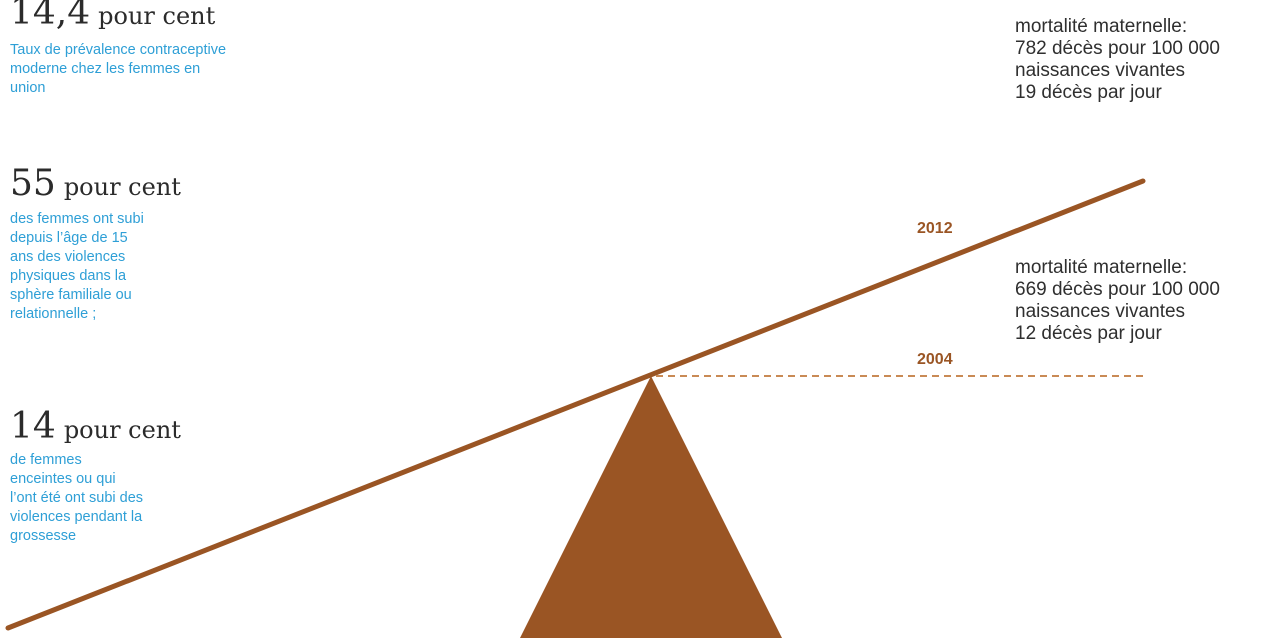 This screenshot has width=1267, height=638. What do you see at coordinates (33, 183) in the screenshot?
I see `stat-value: 55` at bounding box center [33, 183].